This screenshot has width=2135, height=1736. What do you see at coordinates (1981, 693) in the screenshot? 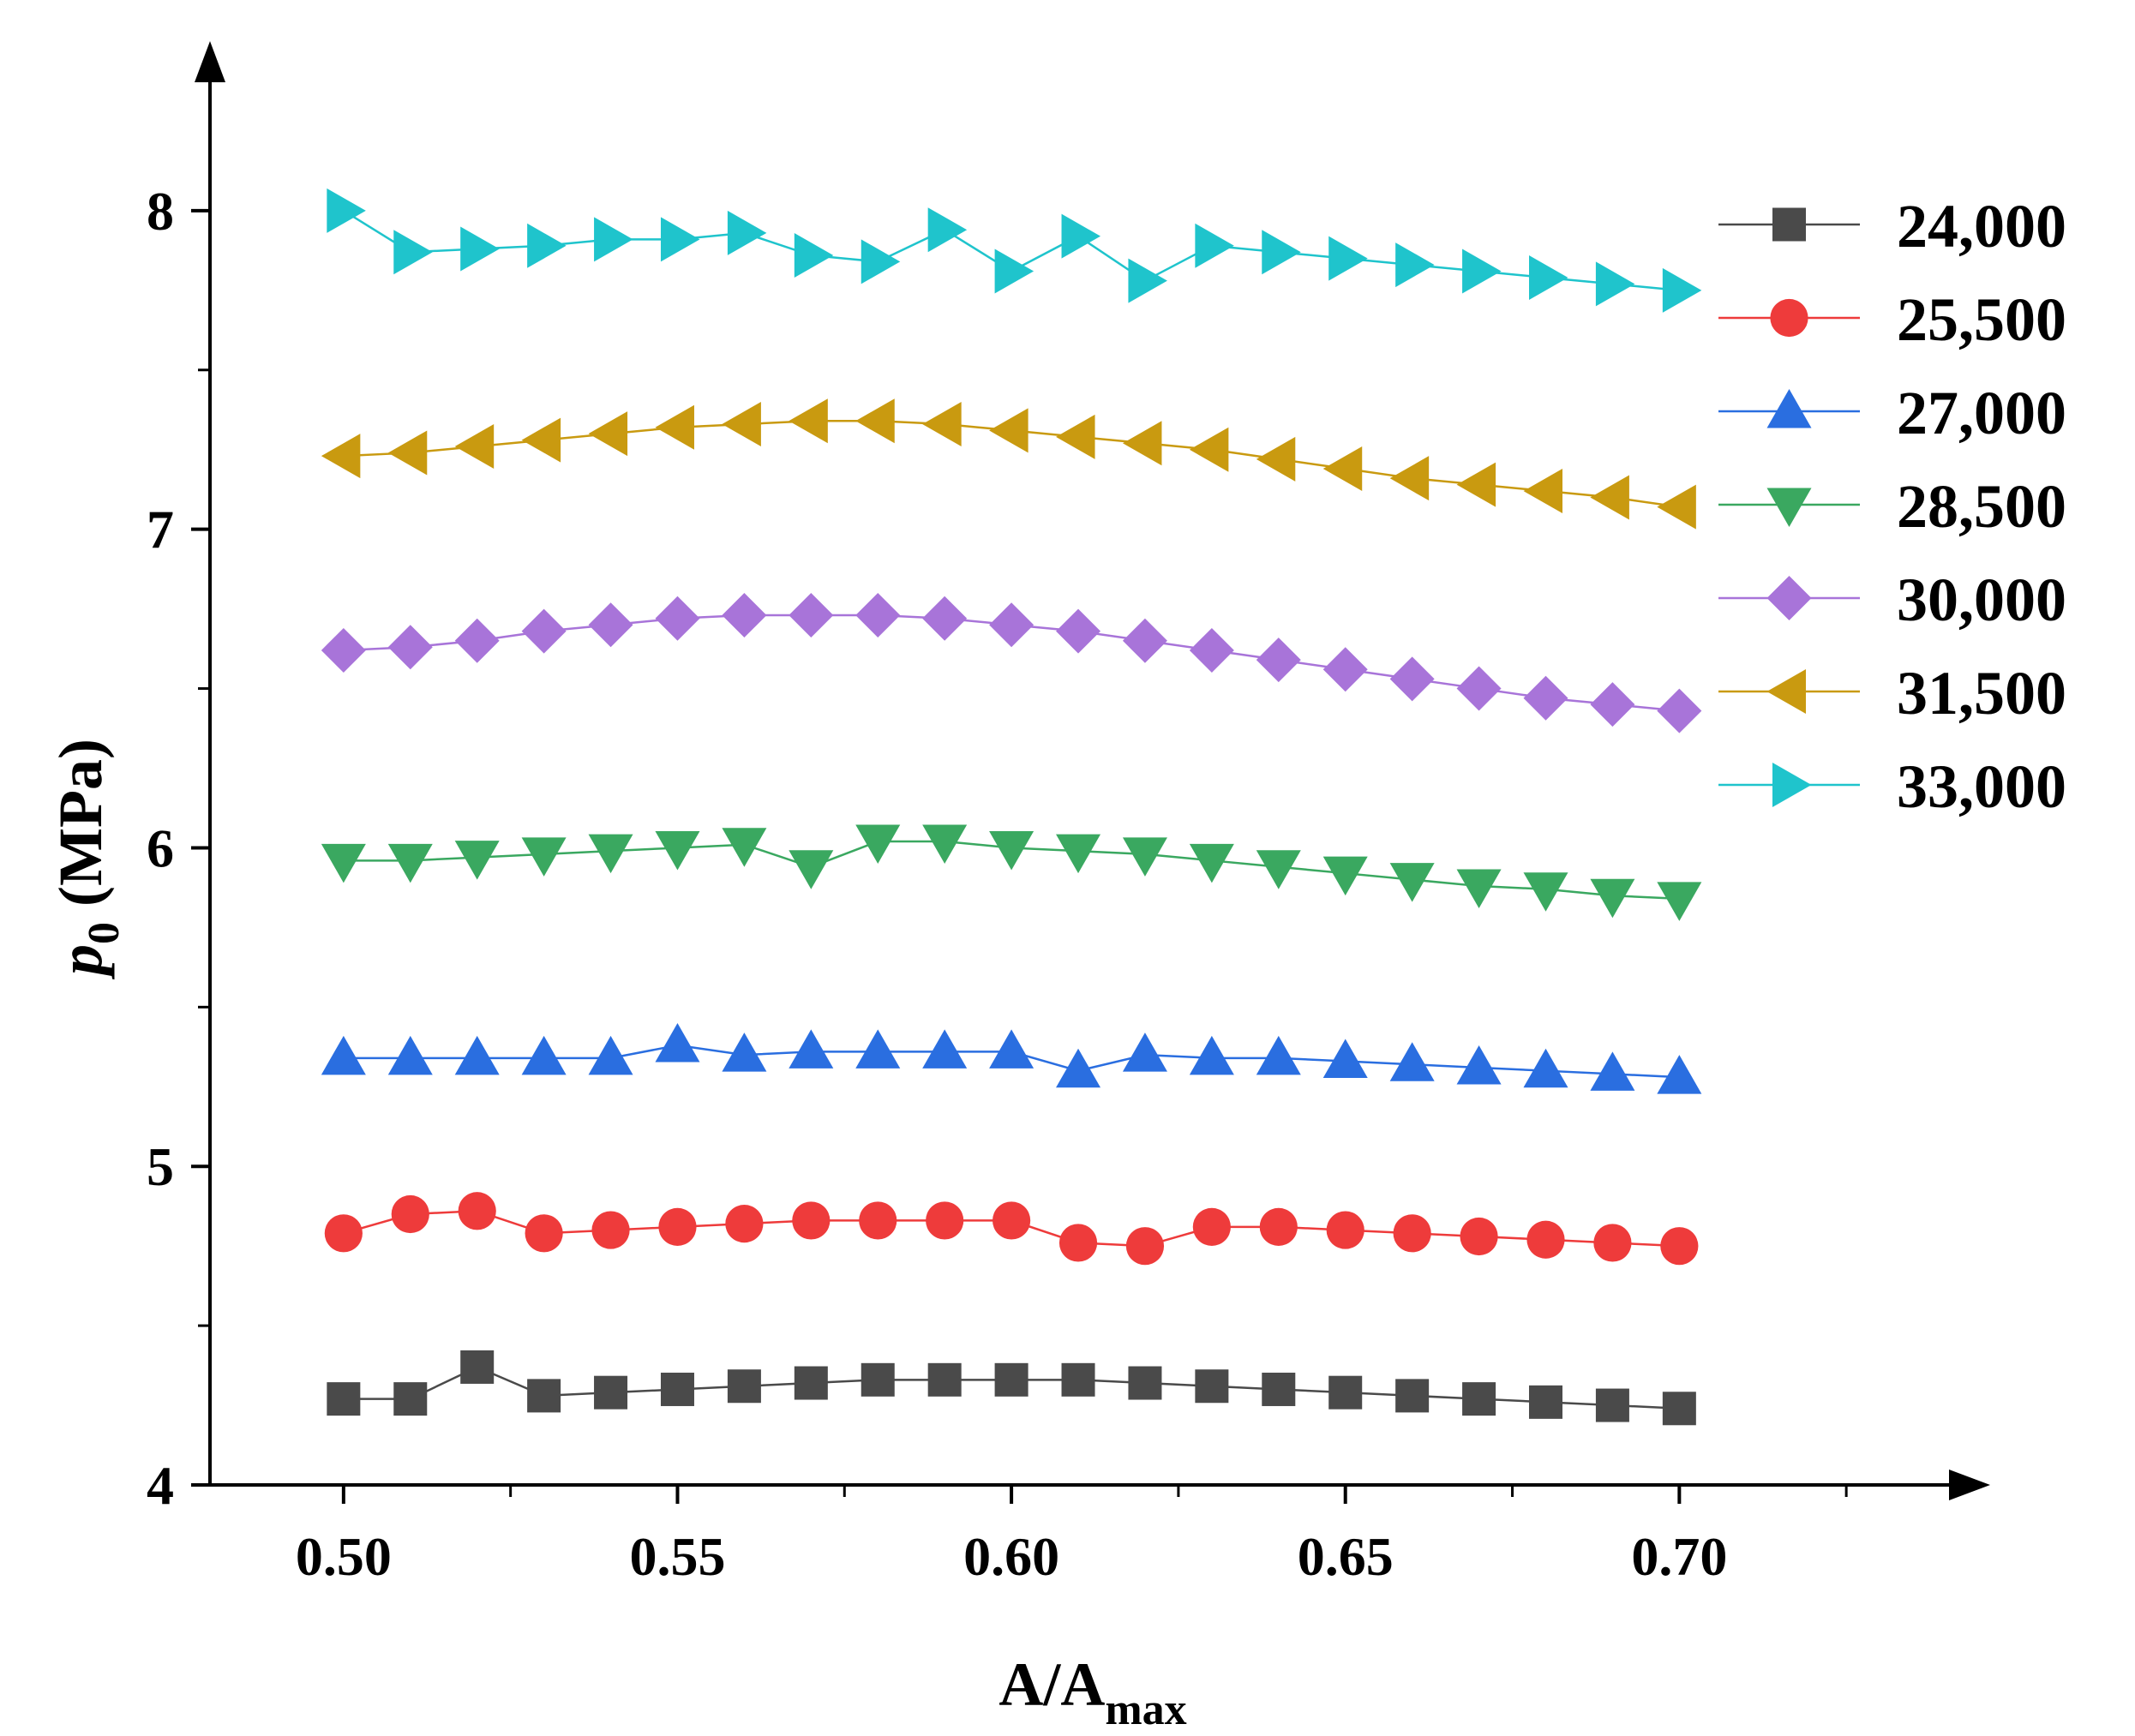
I see `legend-label: 31,500` at bounding box center [1981, 693].